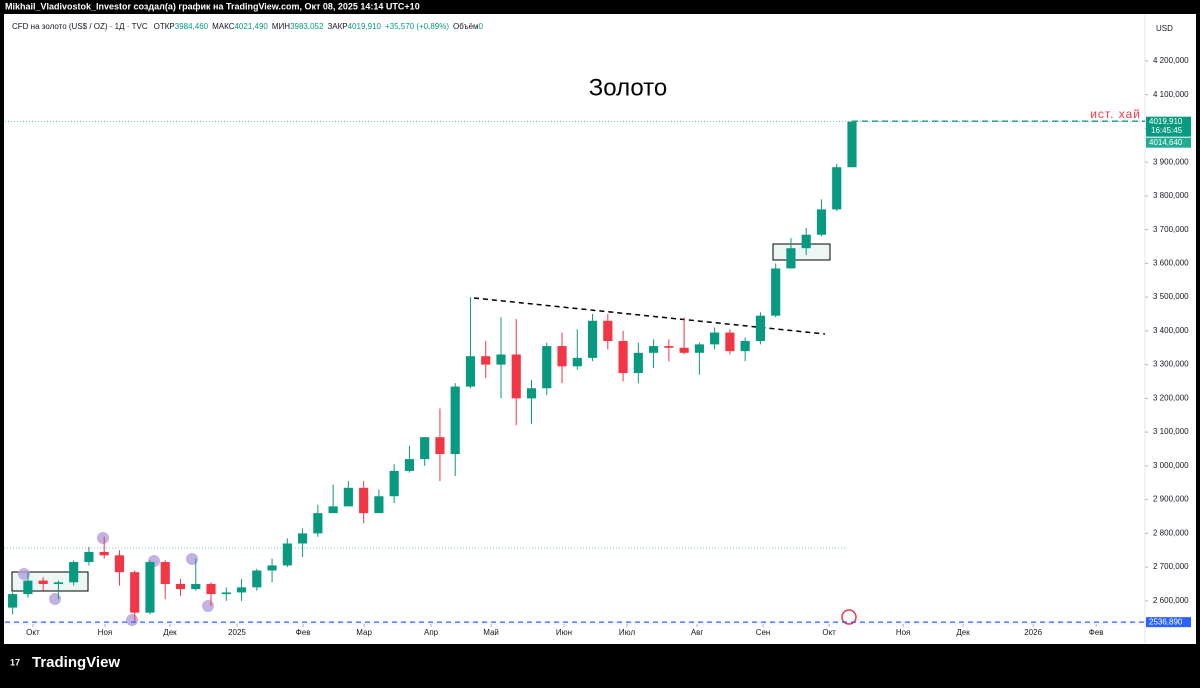  Describe the element at coordinates (1171, 94) in the screenshot. I see `y-tick-label: 4 100,000` at that location.